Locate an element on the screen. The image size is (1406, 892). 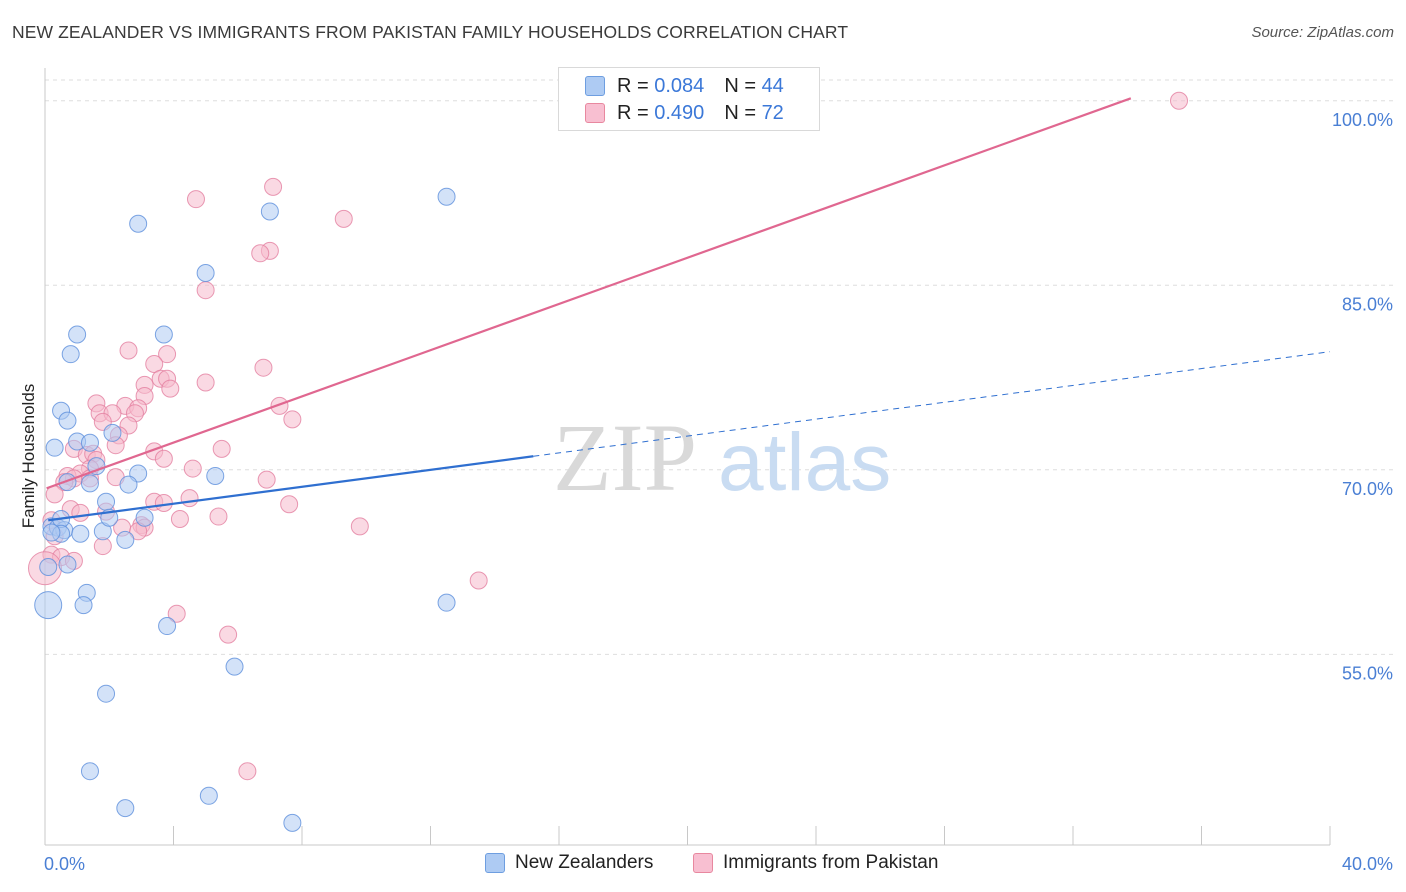
y-tick-label: 100.0% is located at coordinates (1362, 120).